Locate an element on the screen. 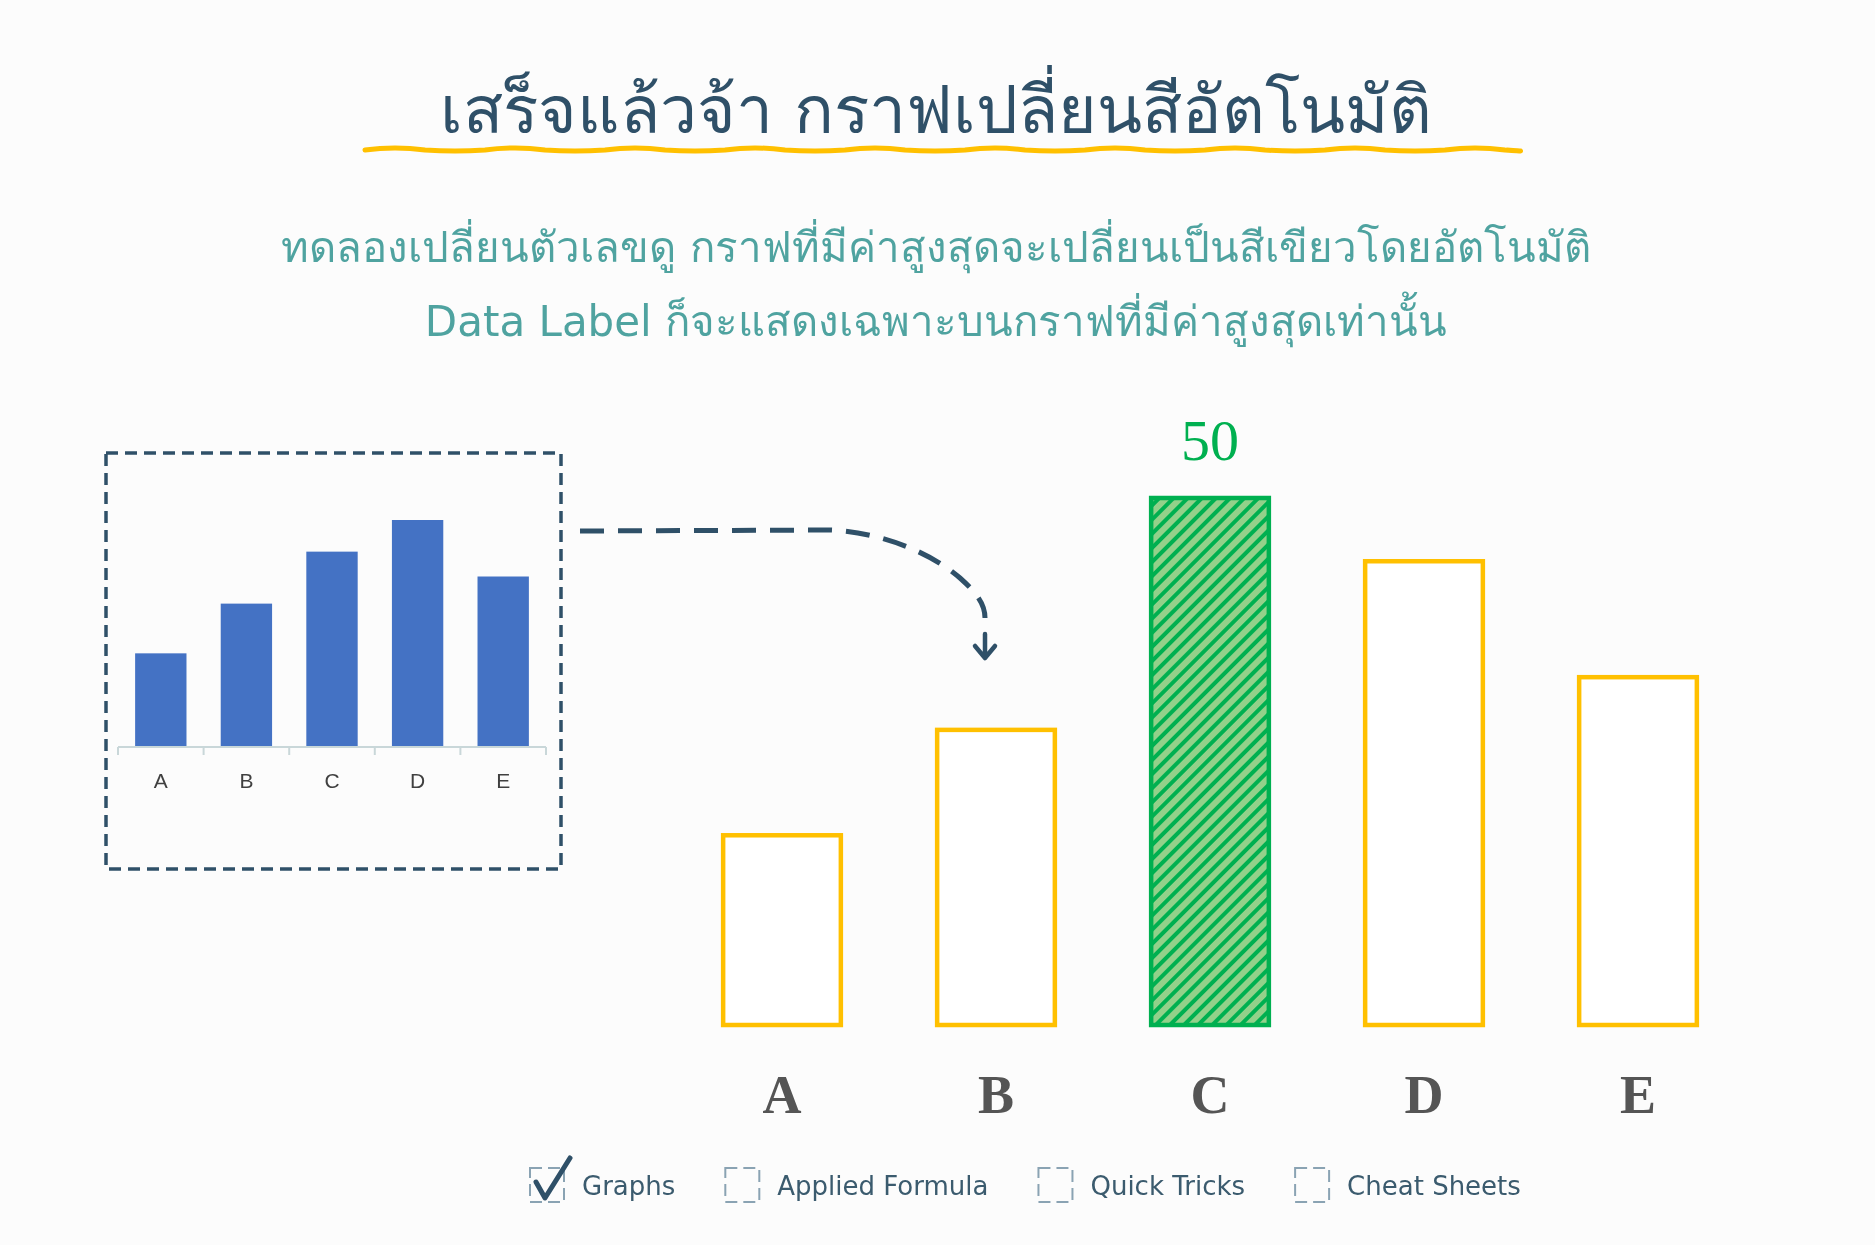 Image resolution: width=1875 pixels, height=1245 pixels. text: Applied Formula is located at coordinates (883, 1186).